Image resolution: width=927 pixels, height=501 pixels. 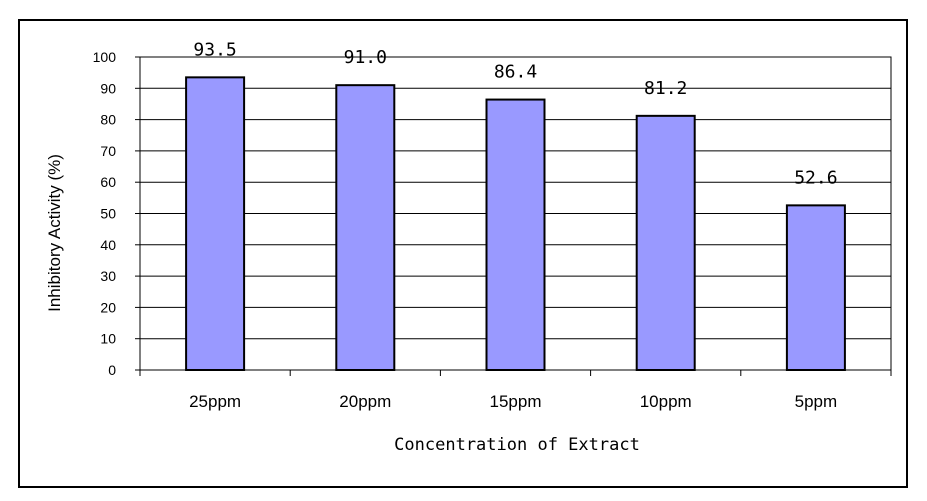 I want to click on x-tick-label-10ppm: 10ppm, so click(x=666, y=401).